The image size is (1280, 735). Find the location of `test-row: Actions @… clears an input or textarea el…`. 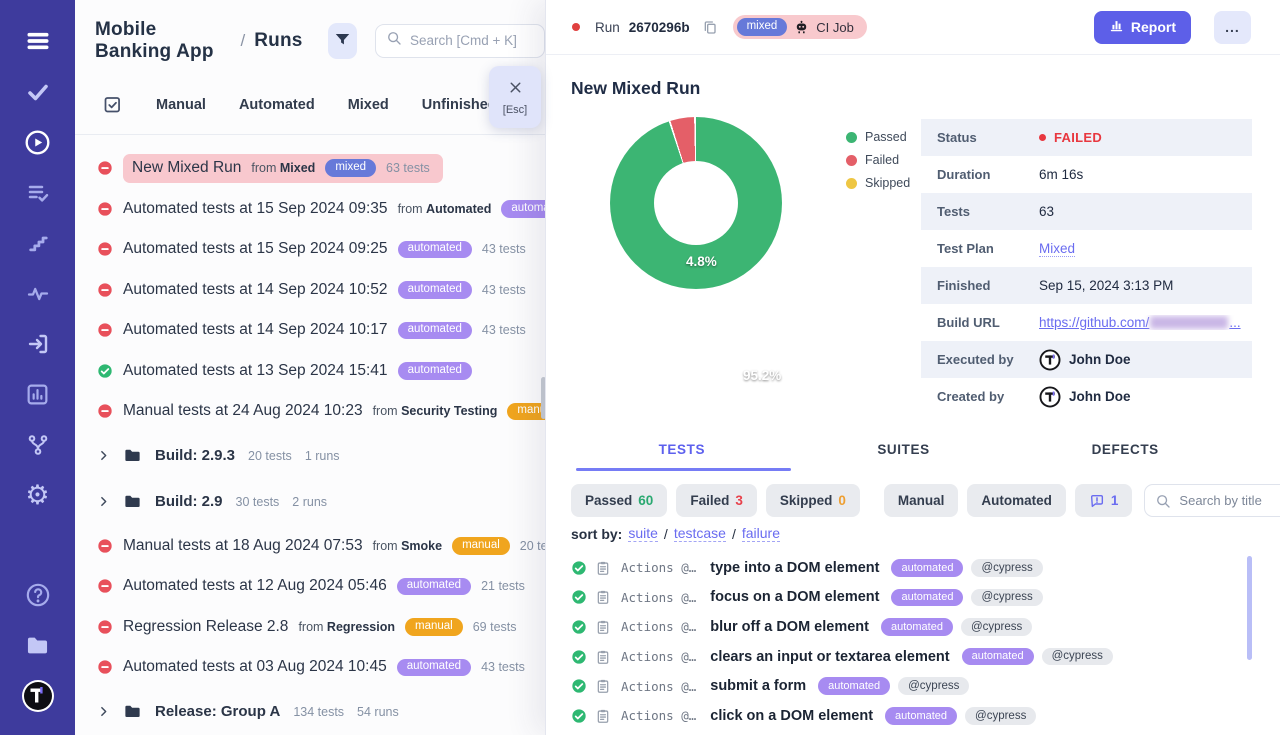

test-row: Actions @… clears an input or textarea el… is located at coordinates (921, 657).